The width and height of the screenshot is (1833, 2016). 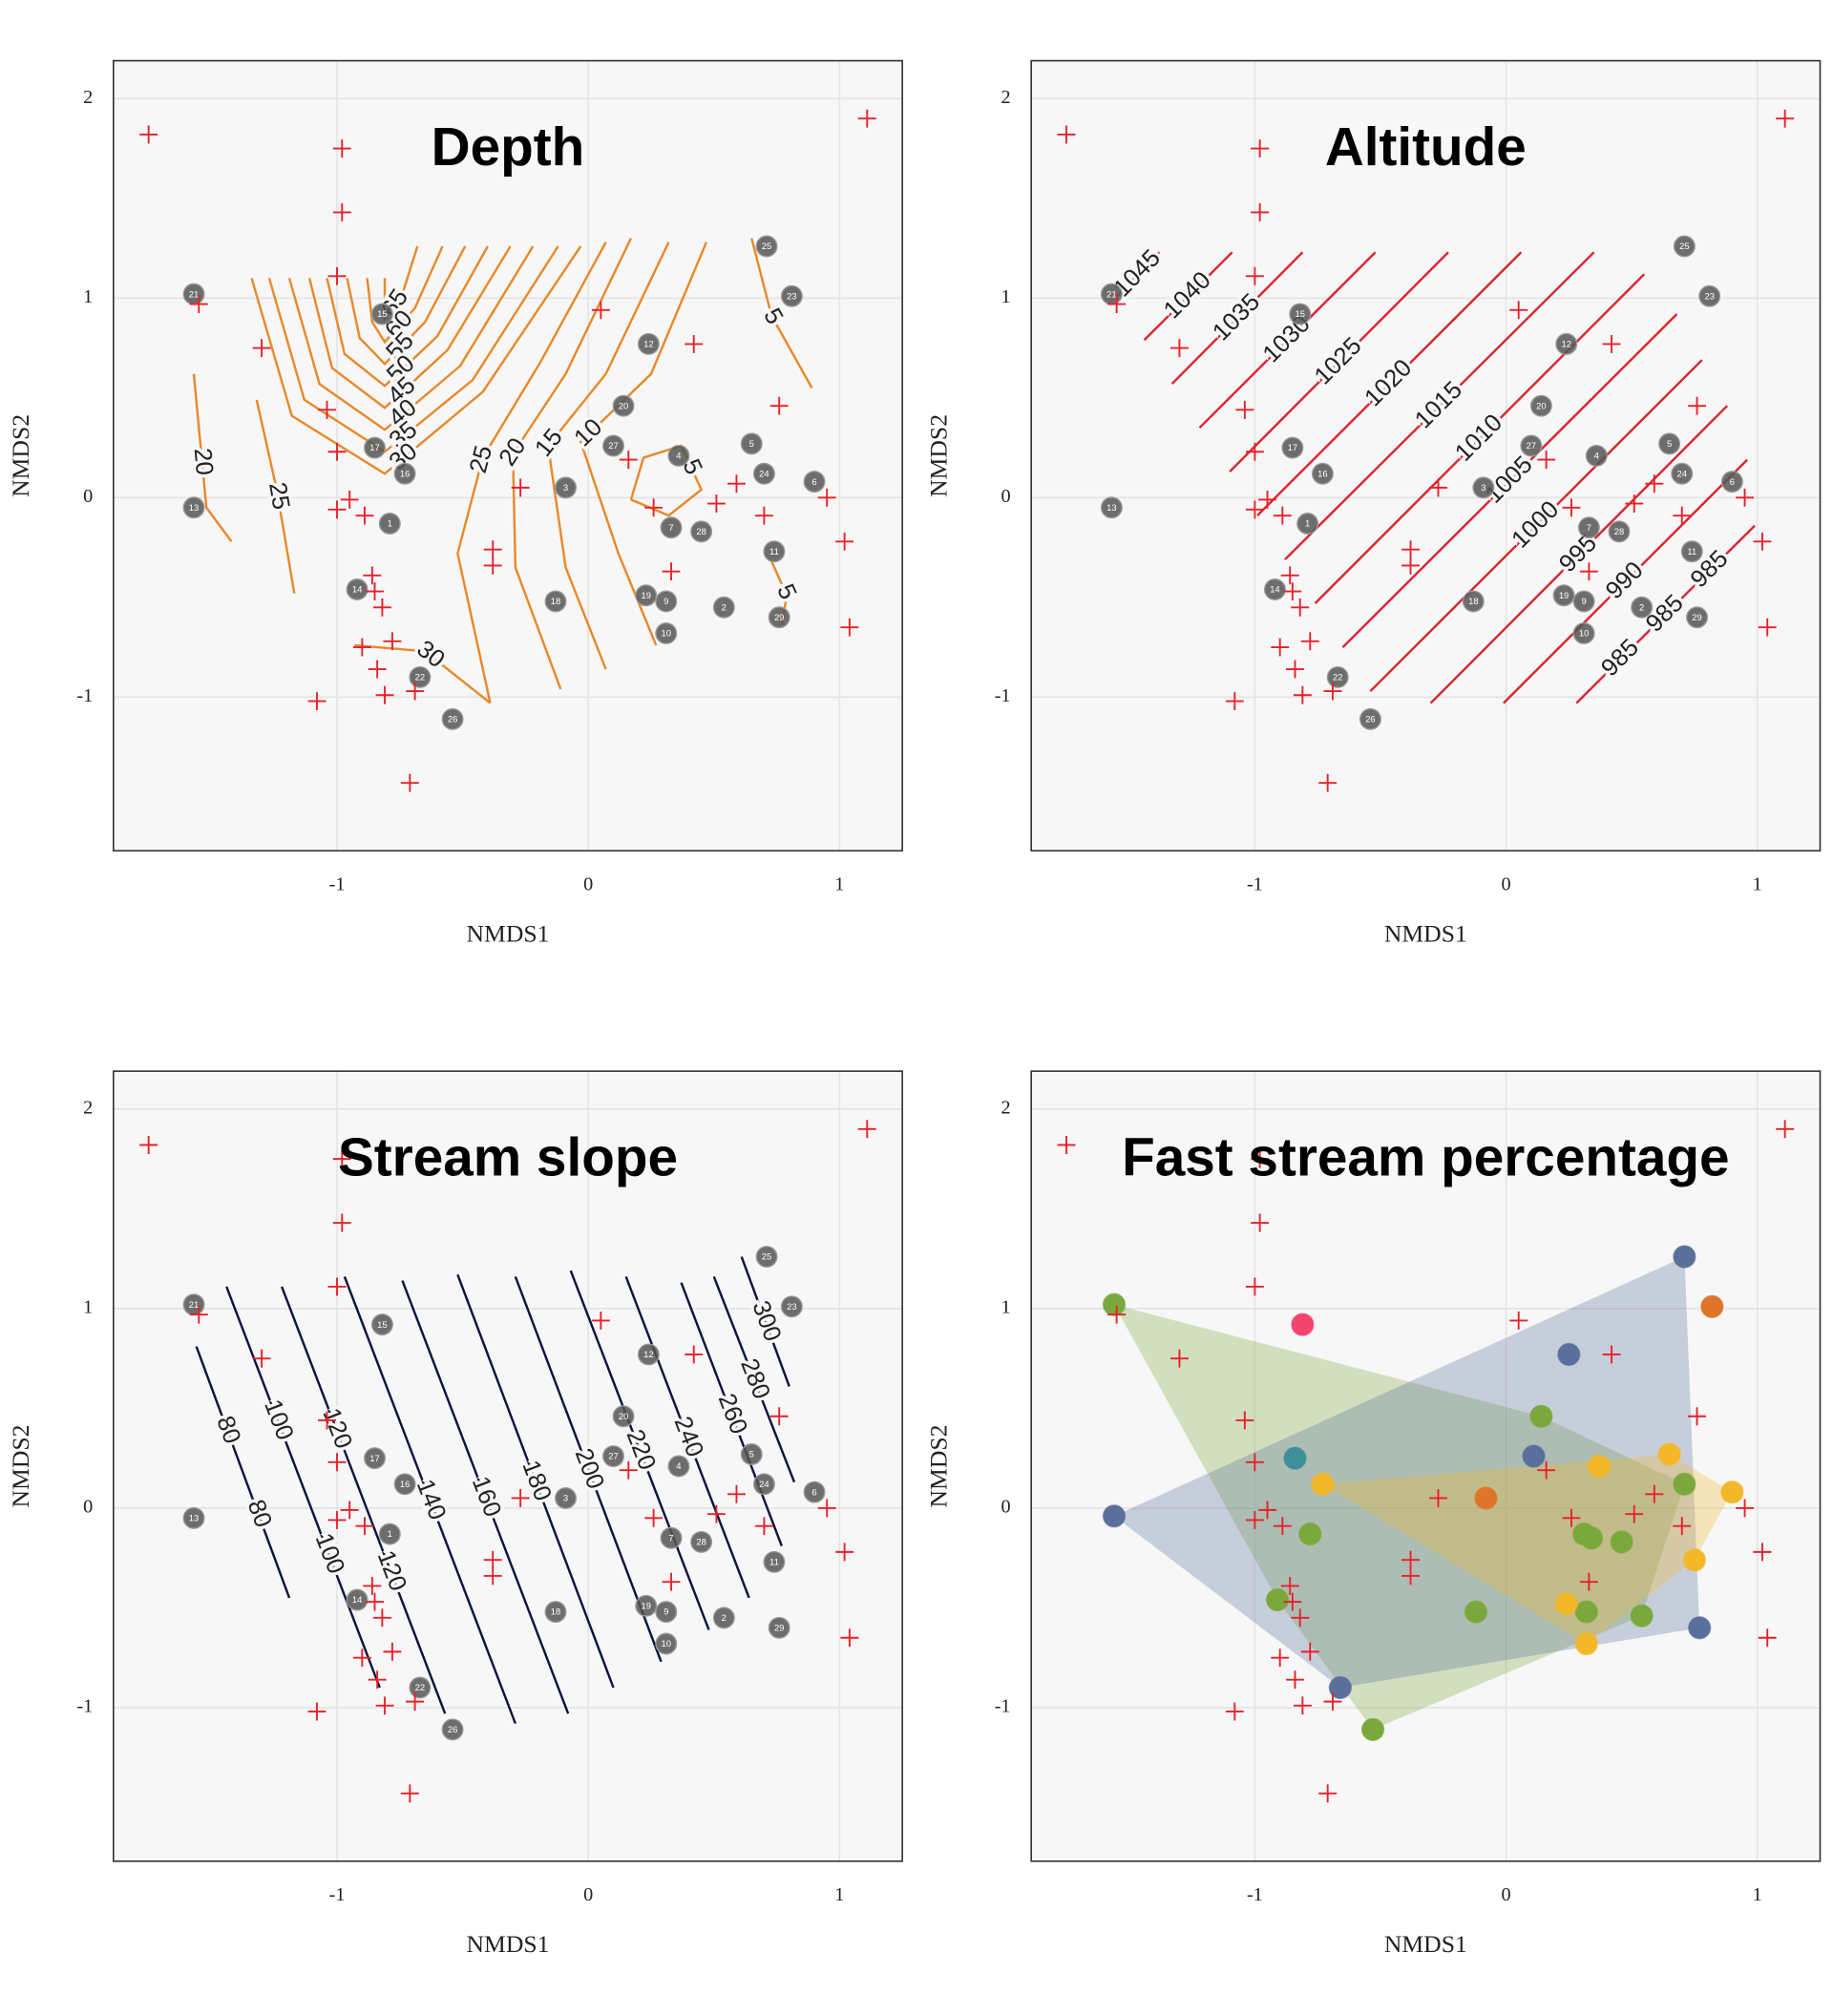 What do you see at coordinates (374, 448) in the screenshot?
I see `site-label: 17` at bounding box center [374, 448].